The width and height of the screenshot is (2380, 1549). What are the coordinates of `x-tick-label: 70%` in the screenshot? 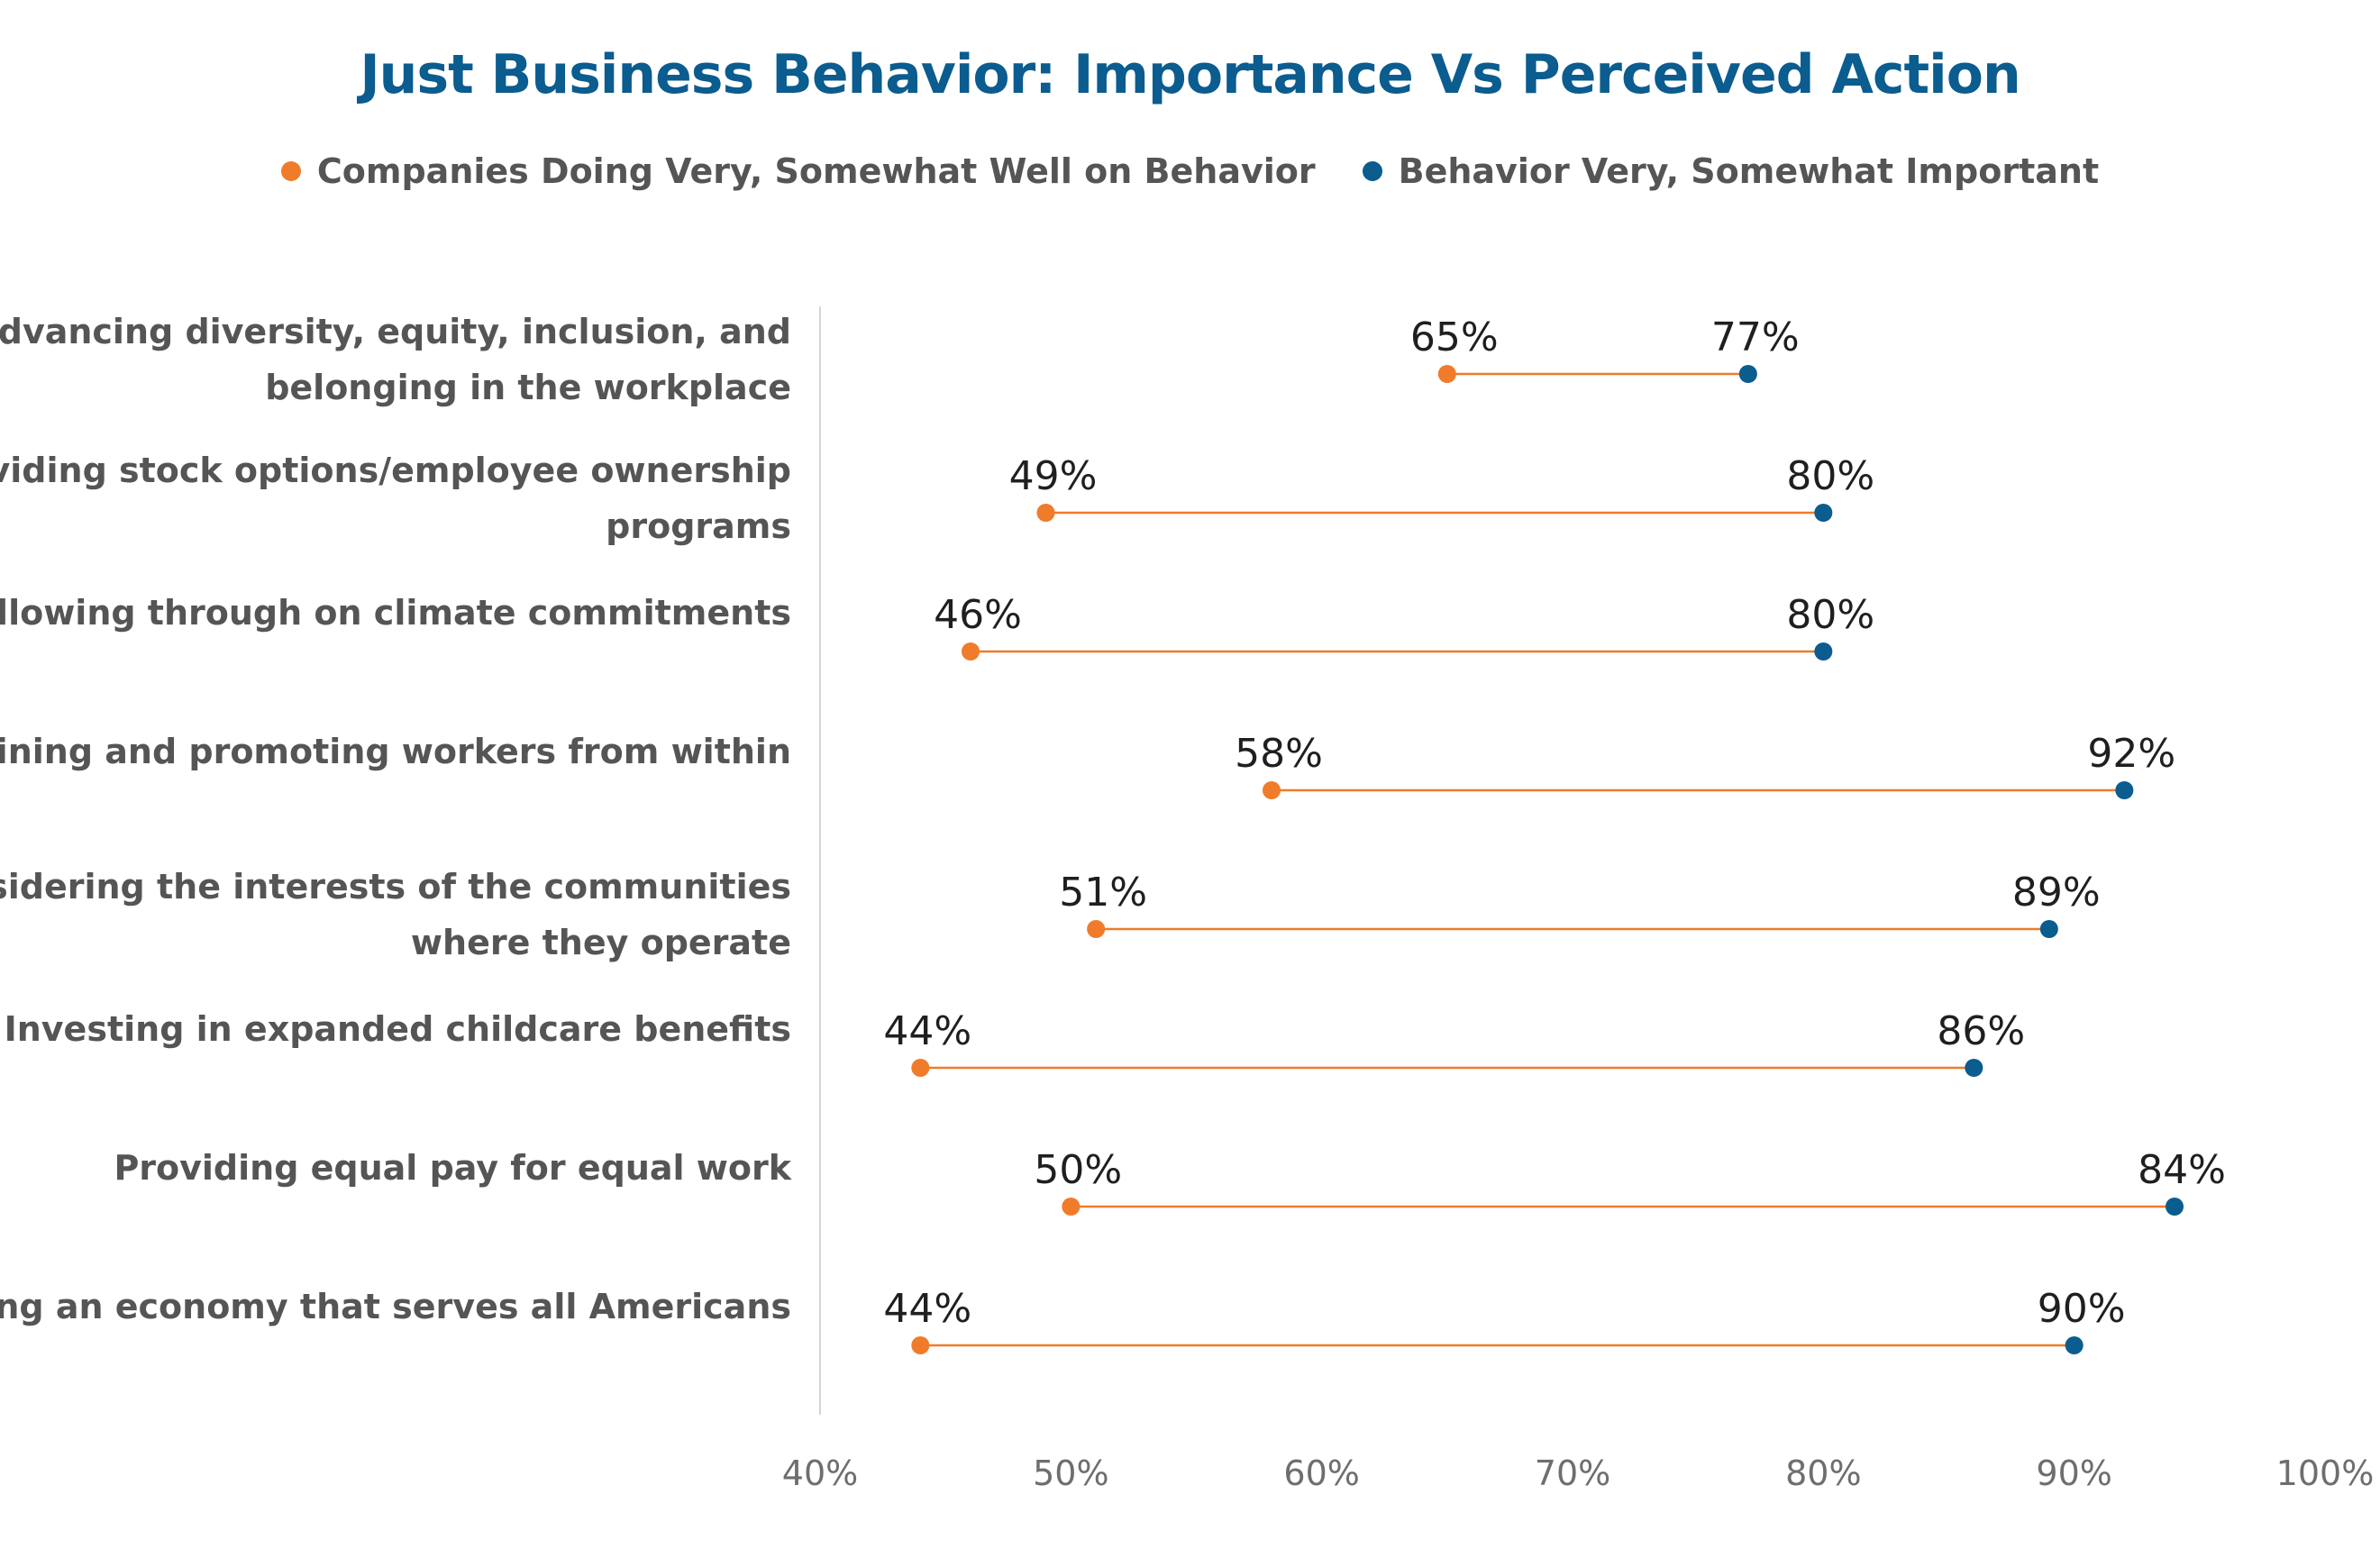 It's located at (1573, 1473).